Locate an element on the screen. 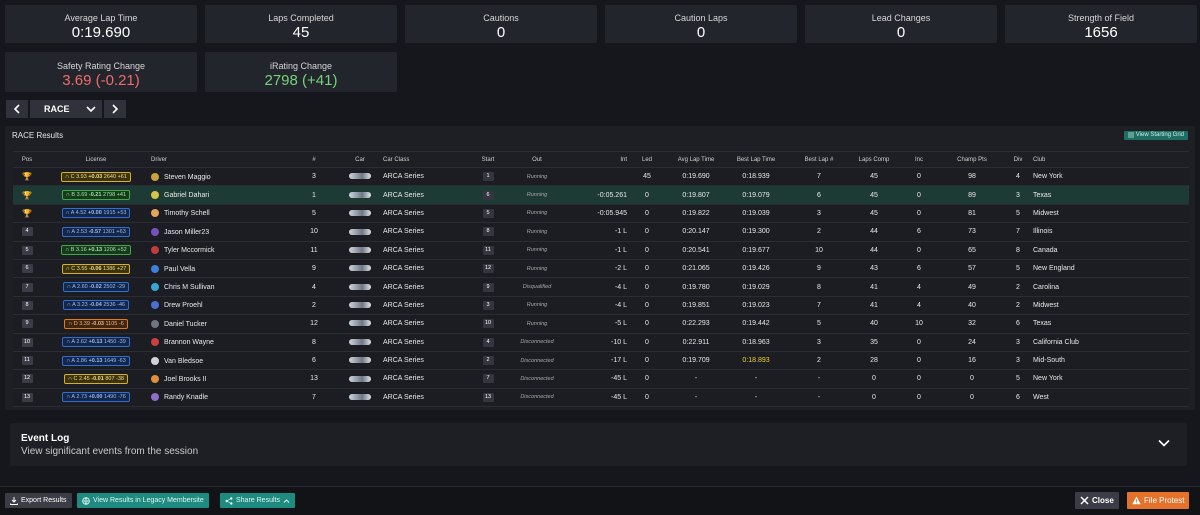 Image resolution: width=1200 pixels, height=515 pixels. column-header: Start is located at coordinates (488, 159).